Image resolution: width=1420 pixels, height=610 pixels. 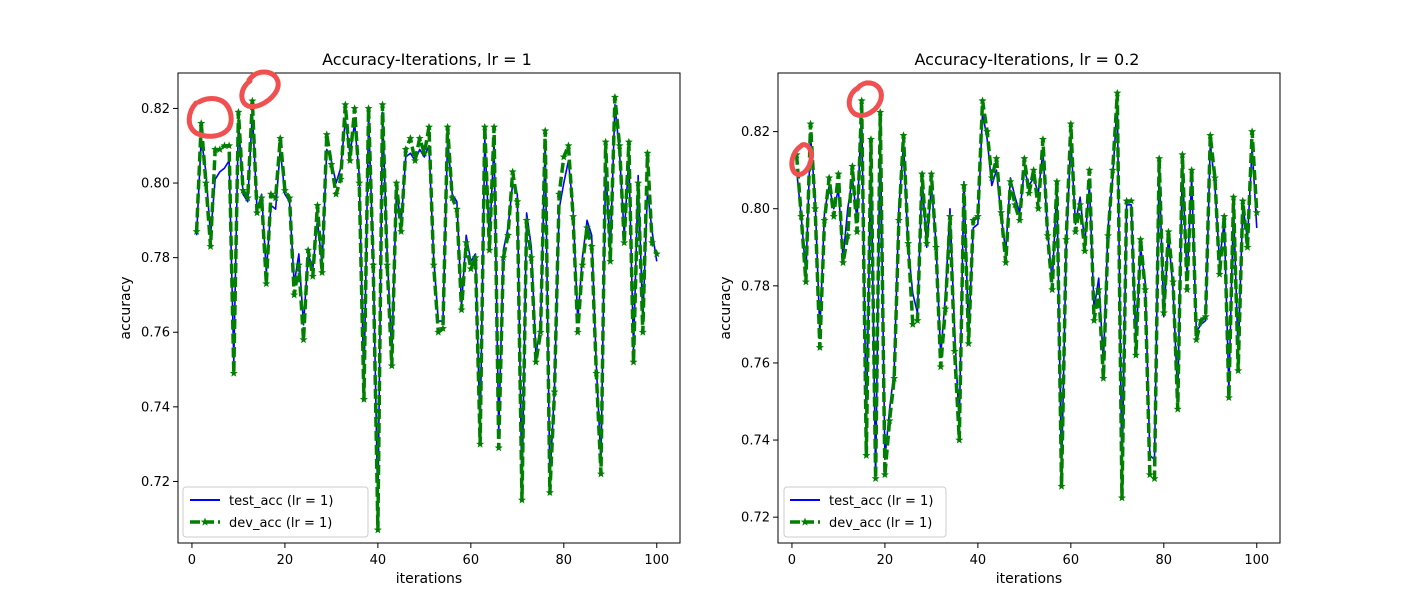 I want to click on left-x-tick-label: 100, so click(x=656, y=560).